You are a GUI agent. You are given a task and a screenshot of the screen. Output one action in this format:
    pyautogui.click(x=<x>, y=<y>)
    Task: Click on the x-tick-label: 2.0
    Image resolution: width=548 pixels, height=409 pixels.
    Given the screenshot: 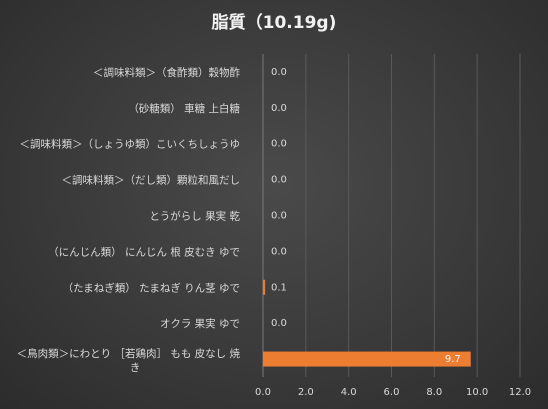 What is the action you would take?
    pyautogui.click(x=306, y=392)
    